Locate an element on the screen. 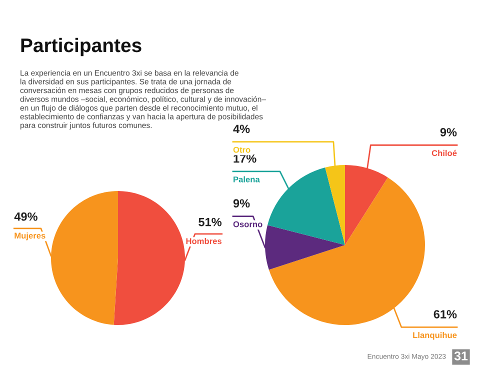 The image size is (480, 371). chart-title: Participantes is located at coordinates (81, 47).